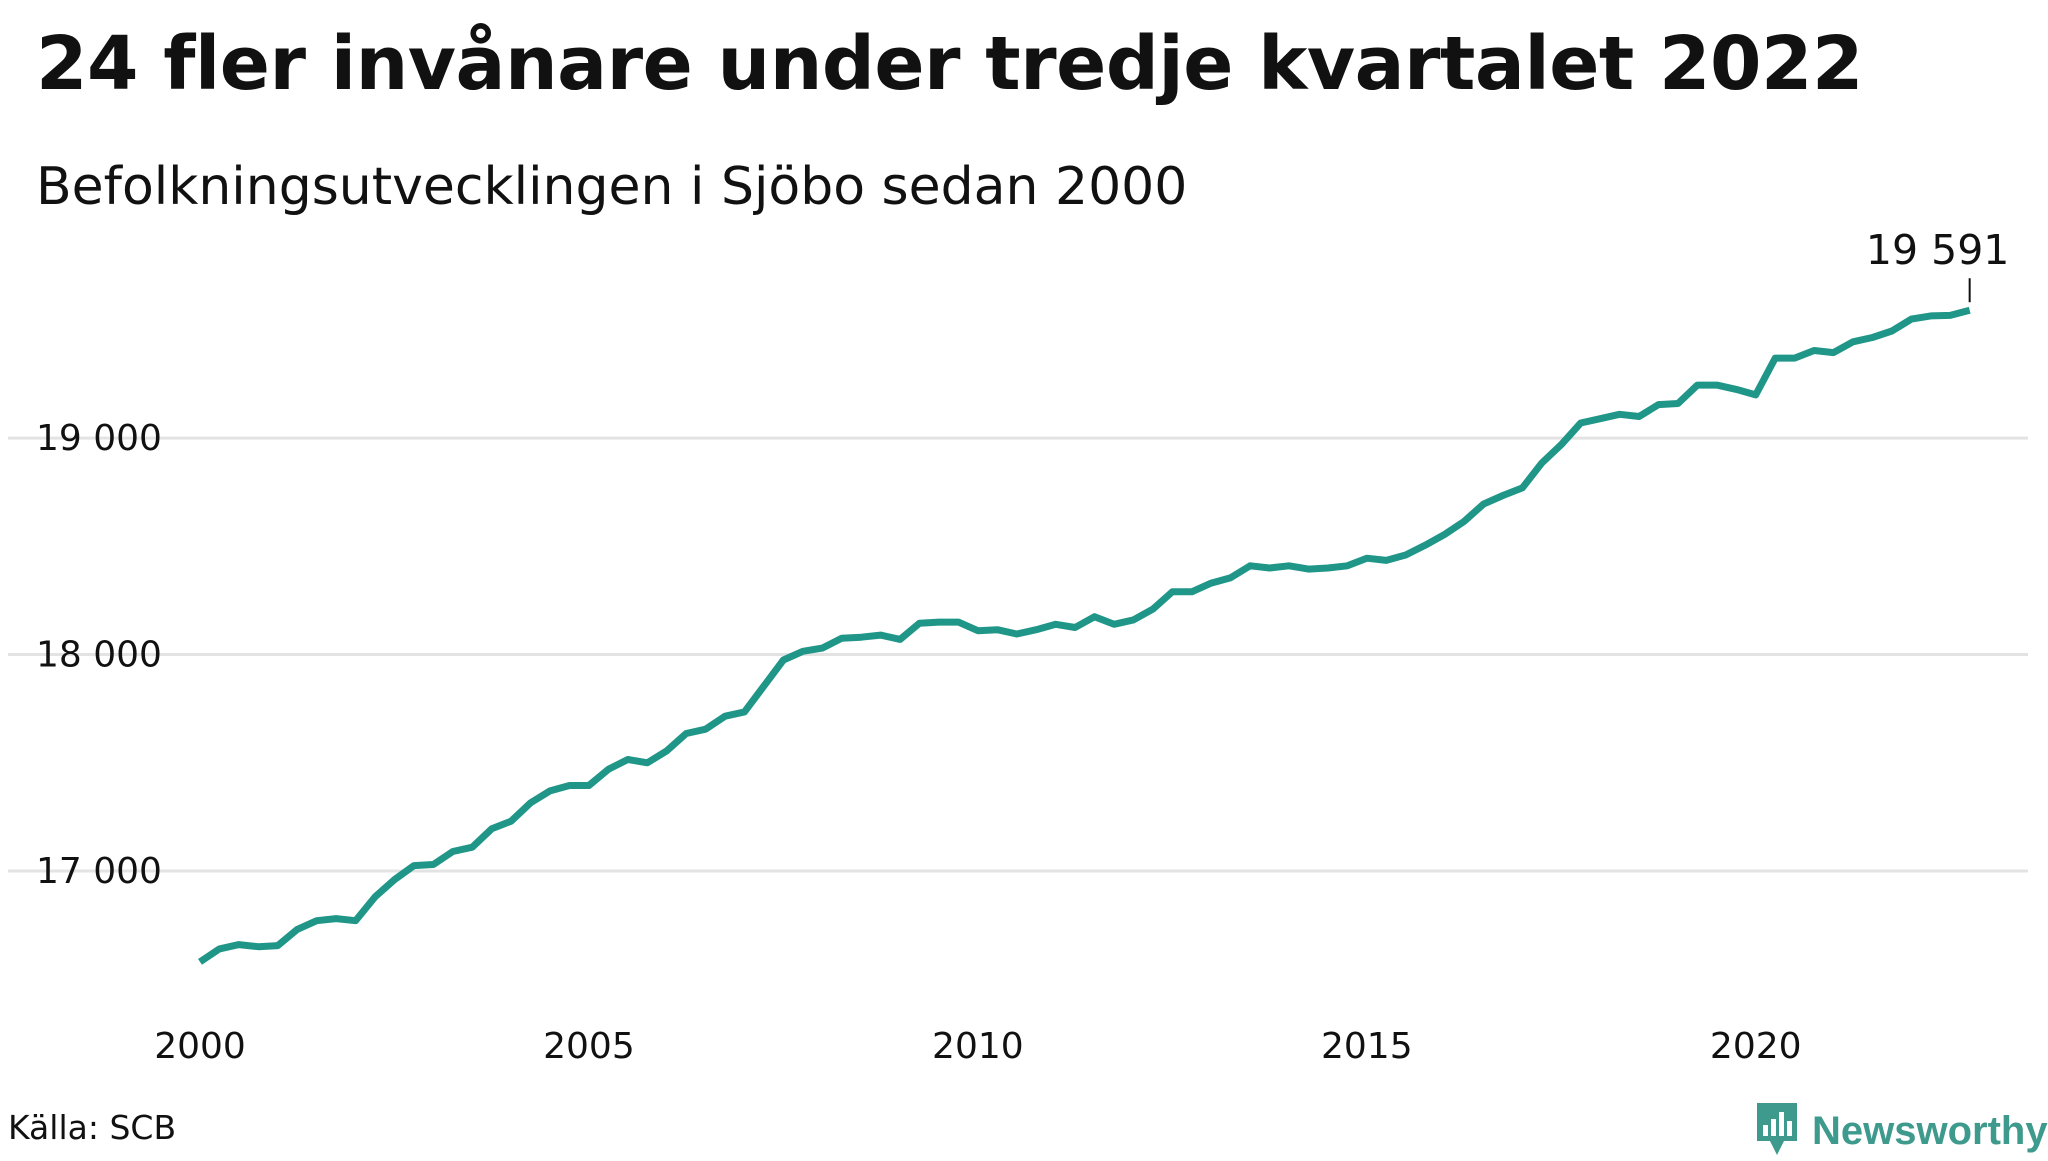 Image resolution: width=2048 pixels, height=1161 pixels. I want to click on x-tick-label-2010: 2010, so click(978, 1046).